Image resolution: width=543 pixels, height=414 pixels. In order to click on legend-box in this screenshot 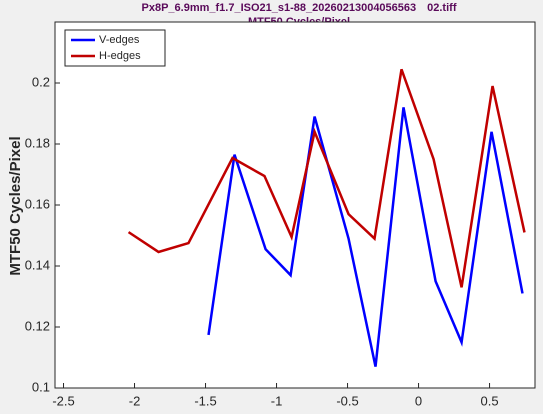, I will do `click(115, 48)`.